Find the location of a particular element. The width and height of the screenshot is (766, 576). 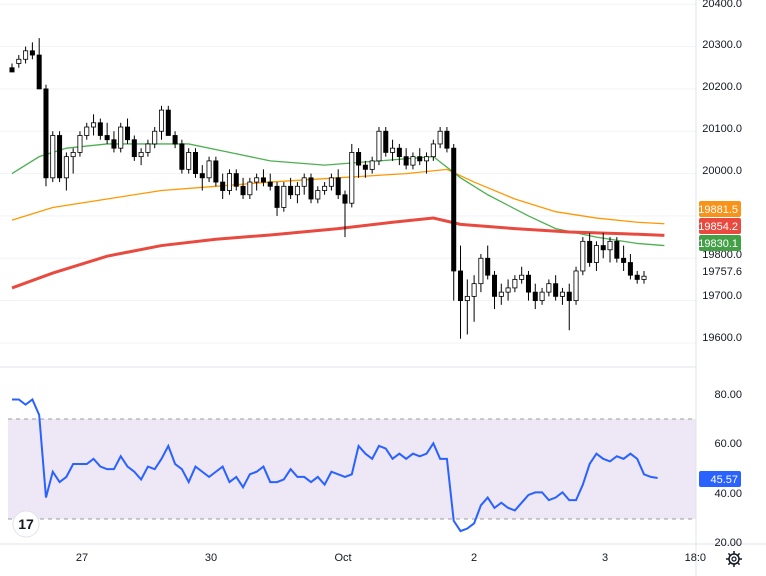

price-tick: 20400.0 is located at coordinates (722, 5).